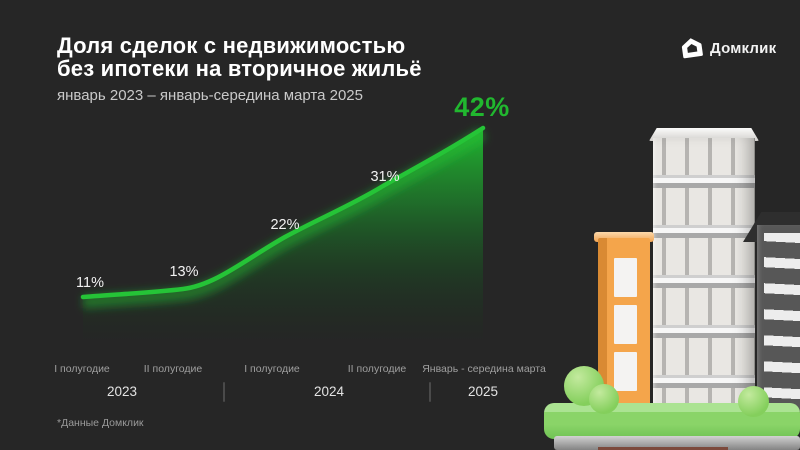 This screenshot has width=800, height=450. I want to click on dark-building-windows, so click(782, 322).